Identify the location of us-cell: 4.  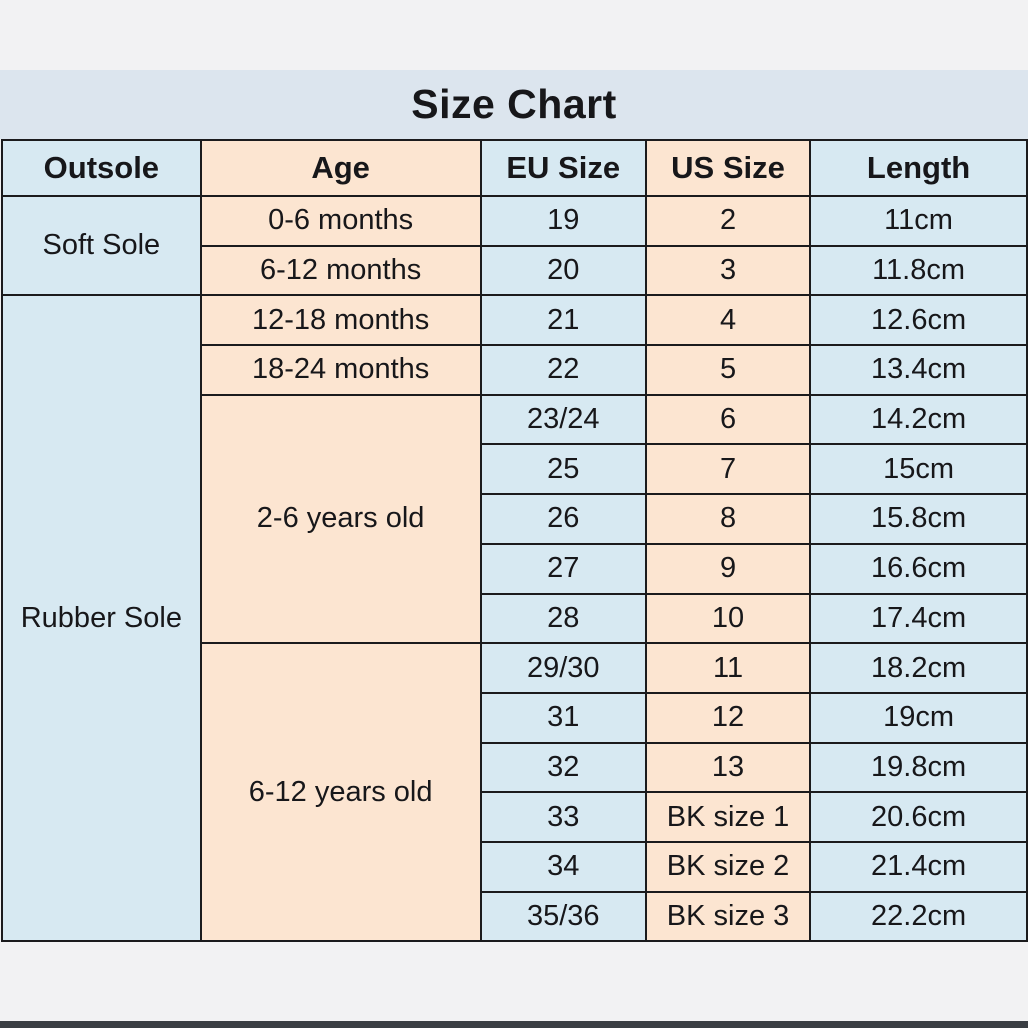
(728, 320).